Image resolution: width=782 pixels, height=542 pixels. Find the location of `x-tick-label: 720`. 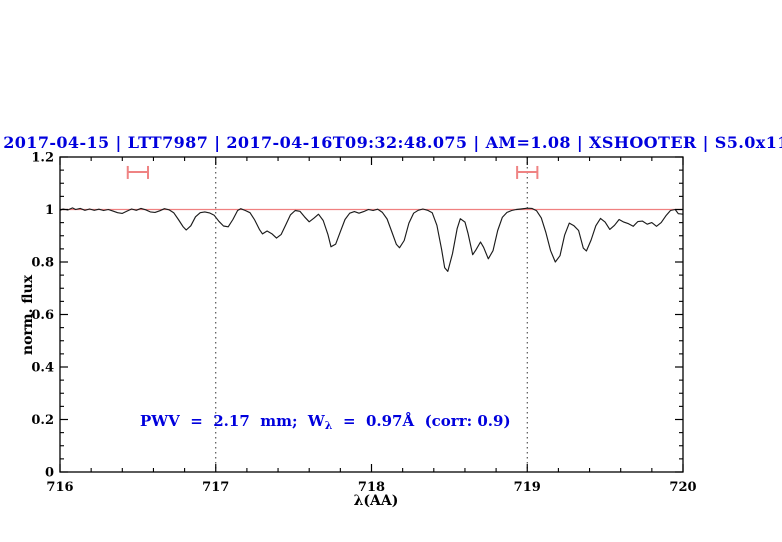

x-tick-label: 720 is located at coordinates (682, 487).